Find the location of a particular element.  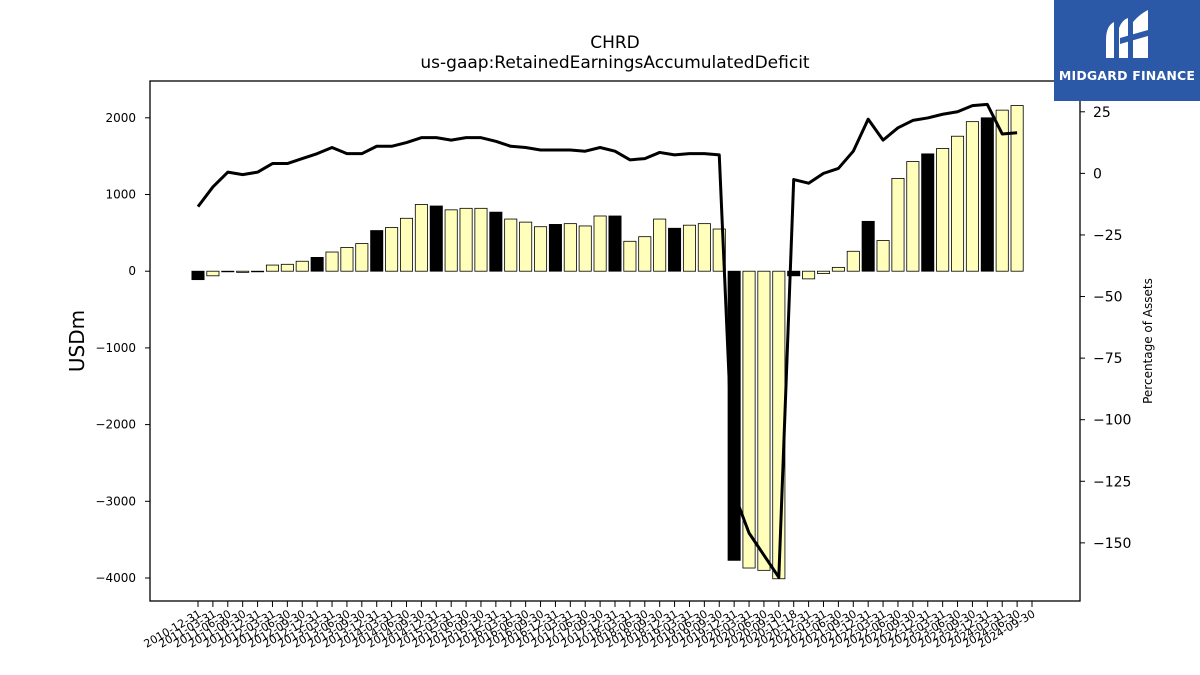

left-tick-label: −4000 is located at coordinates (115, 578).